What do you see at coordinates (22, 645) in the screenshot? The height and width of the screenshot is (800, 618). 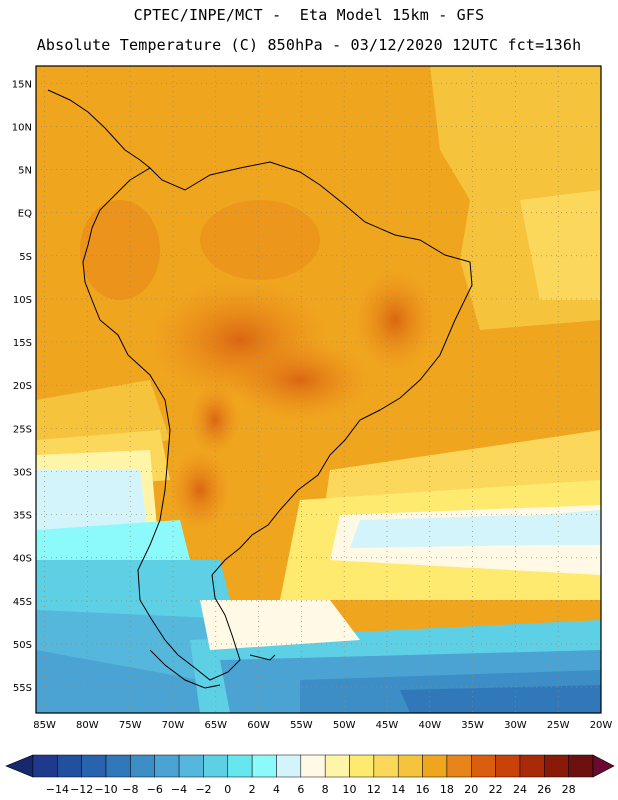 I see `latitude-label: 50S` at bounding box center [22, 645].